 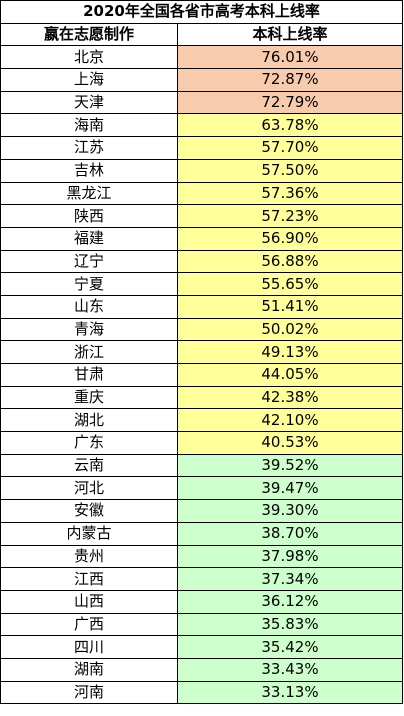 I want to click on province-cell: 山西, so click(x=89, y=601).